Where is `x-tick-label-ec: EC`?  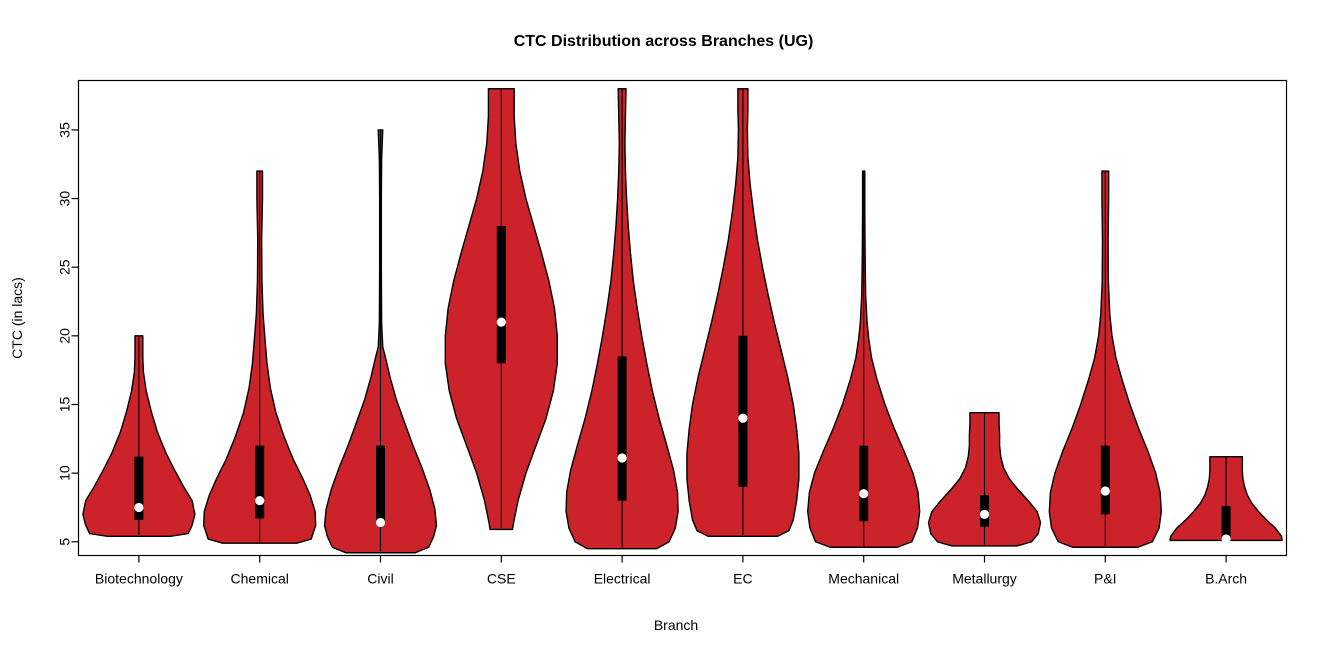 x-tick-label-ec: EC is located at coordinates (742, 579).